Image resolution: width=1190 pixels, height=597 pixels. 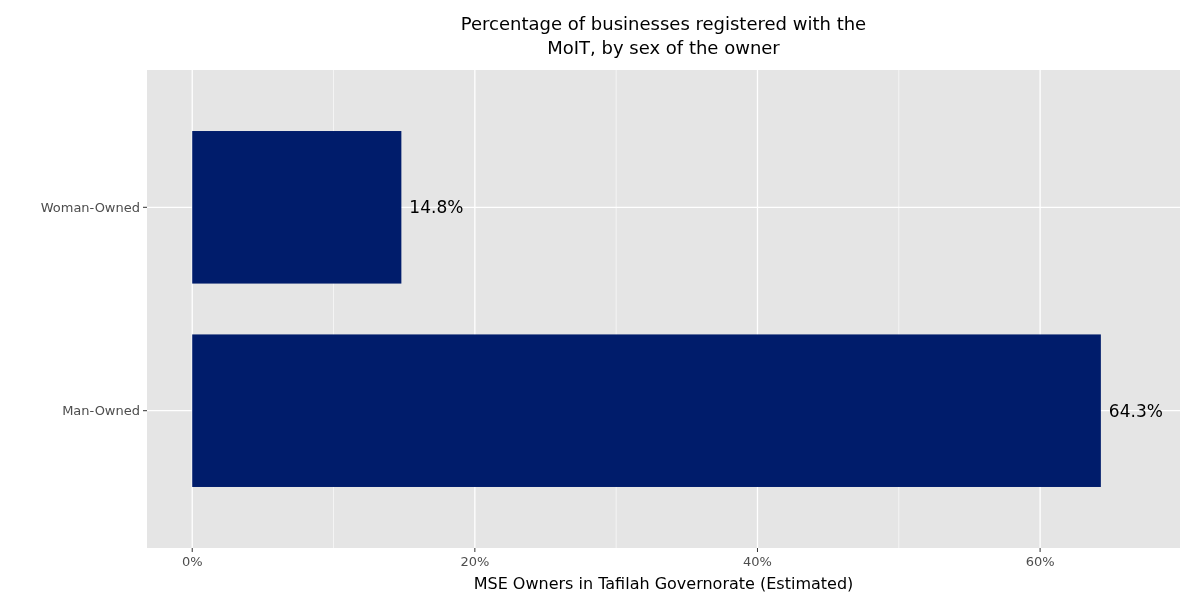 What do you see at coordinates (90, 207) in the screenshot?
I see `y-tick-label: Woman-Owned` at bounding box center [90, 207].